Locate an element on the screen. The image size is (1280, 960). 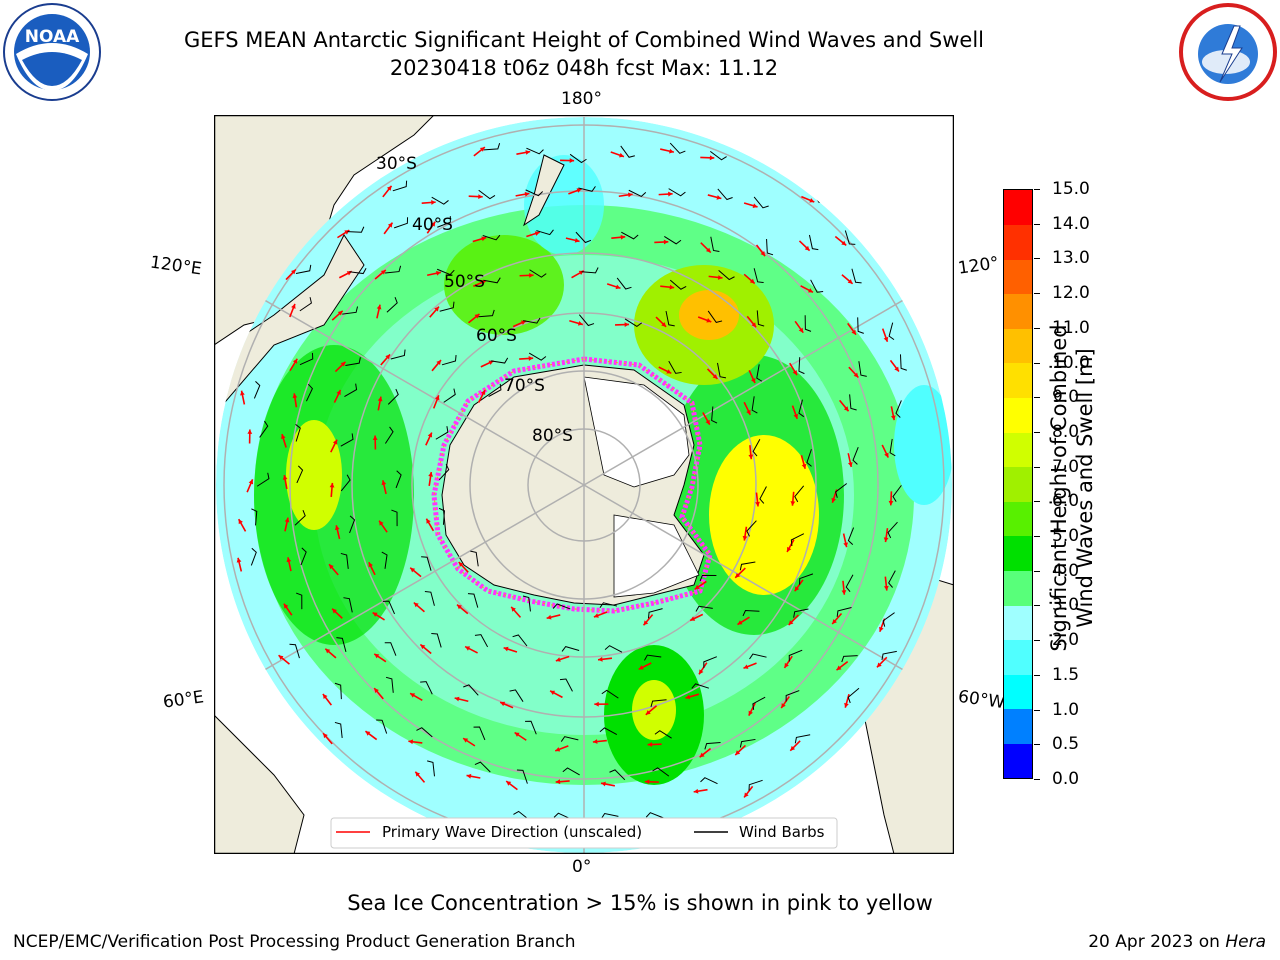
chart-subtitle: 20230418 t06z 048h fcst Max: 11.12 is located at coordinates (584, 68).